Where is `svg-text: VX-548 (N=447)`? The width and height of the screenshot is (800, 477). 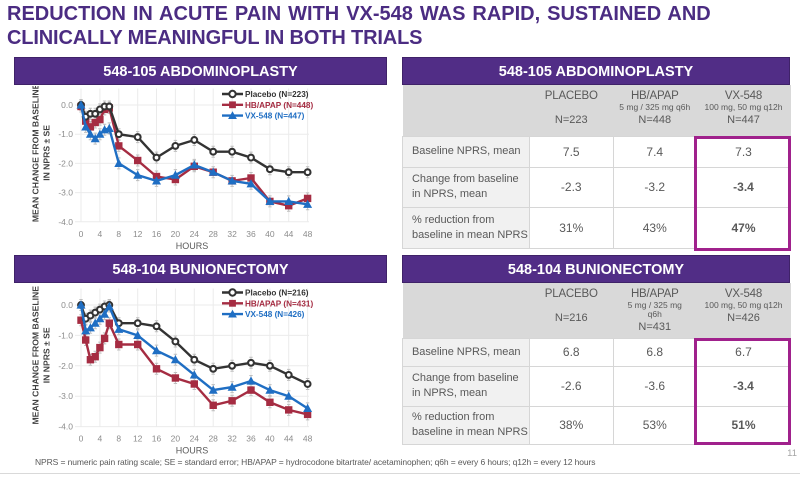 svg-text: VX-548 (N=447) is located at coordinates (275, 116).